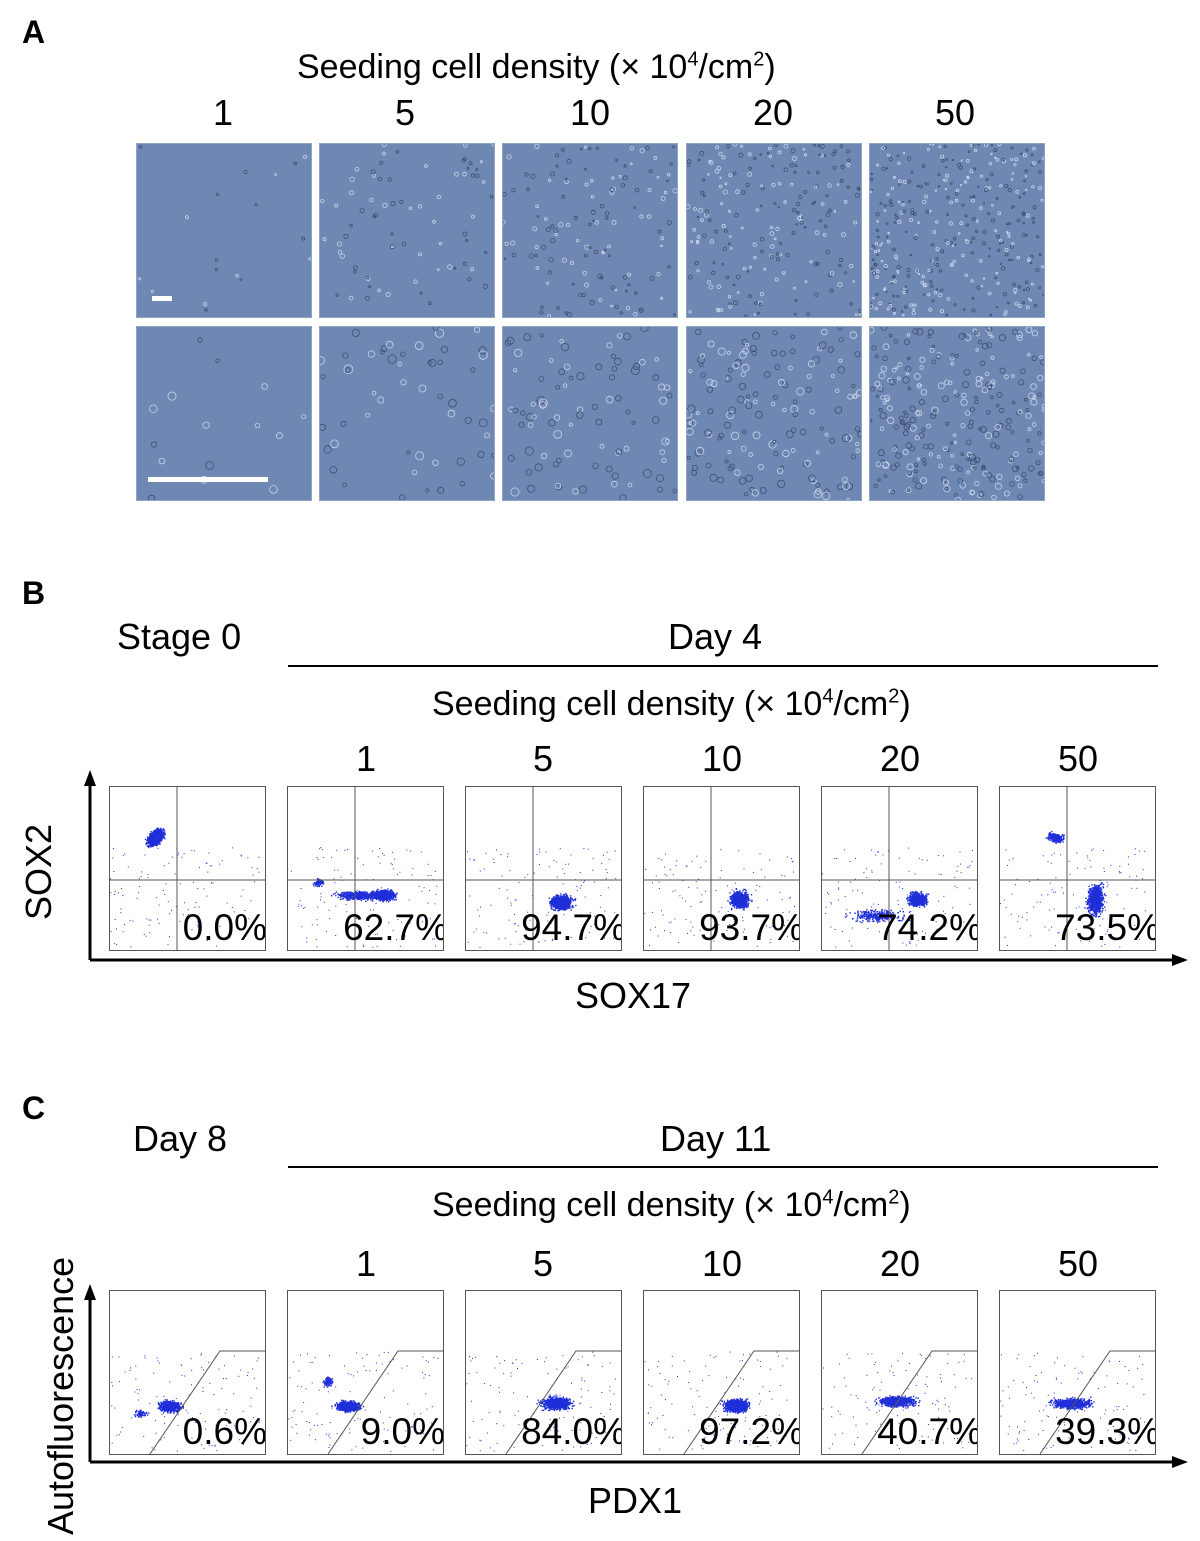 Image resolution: width=1200 pixels, height=1541 pixels. I want to click on condition-label-stage0: Stage 0, so click(179, 636).